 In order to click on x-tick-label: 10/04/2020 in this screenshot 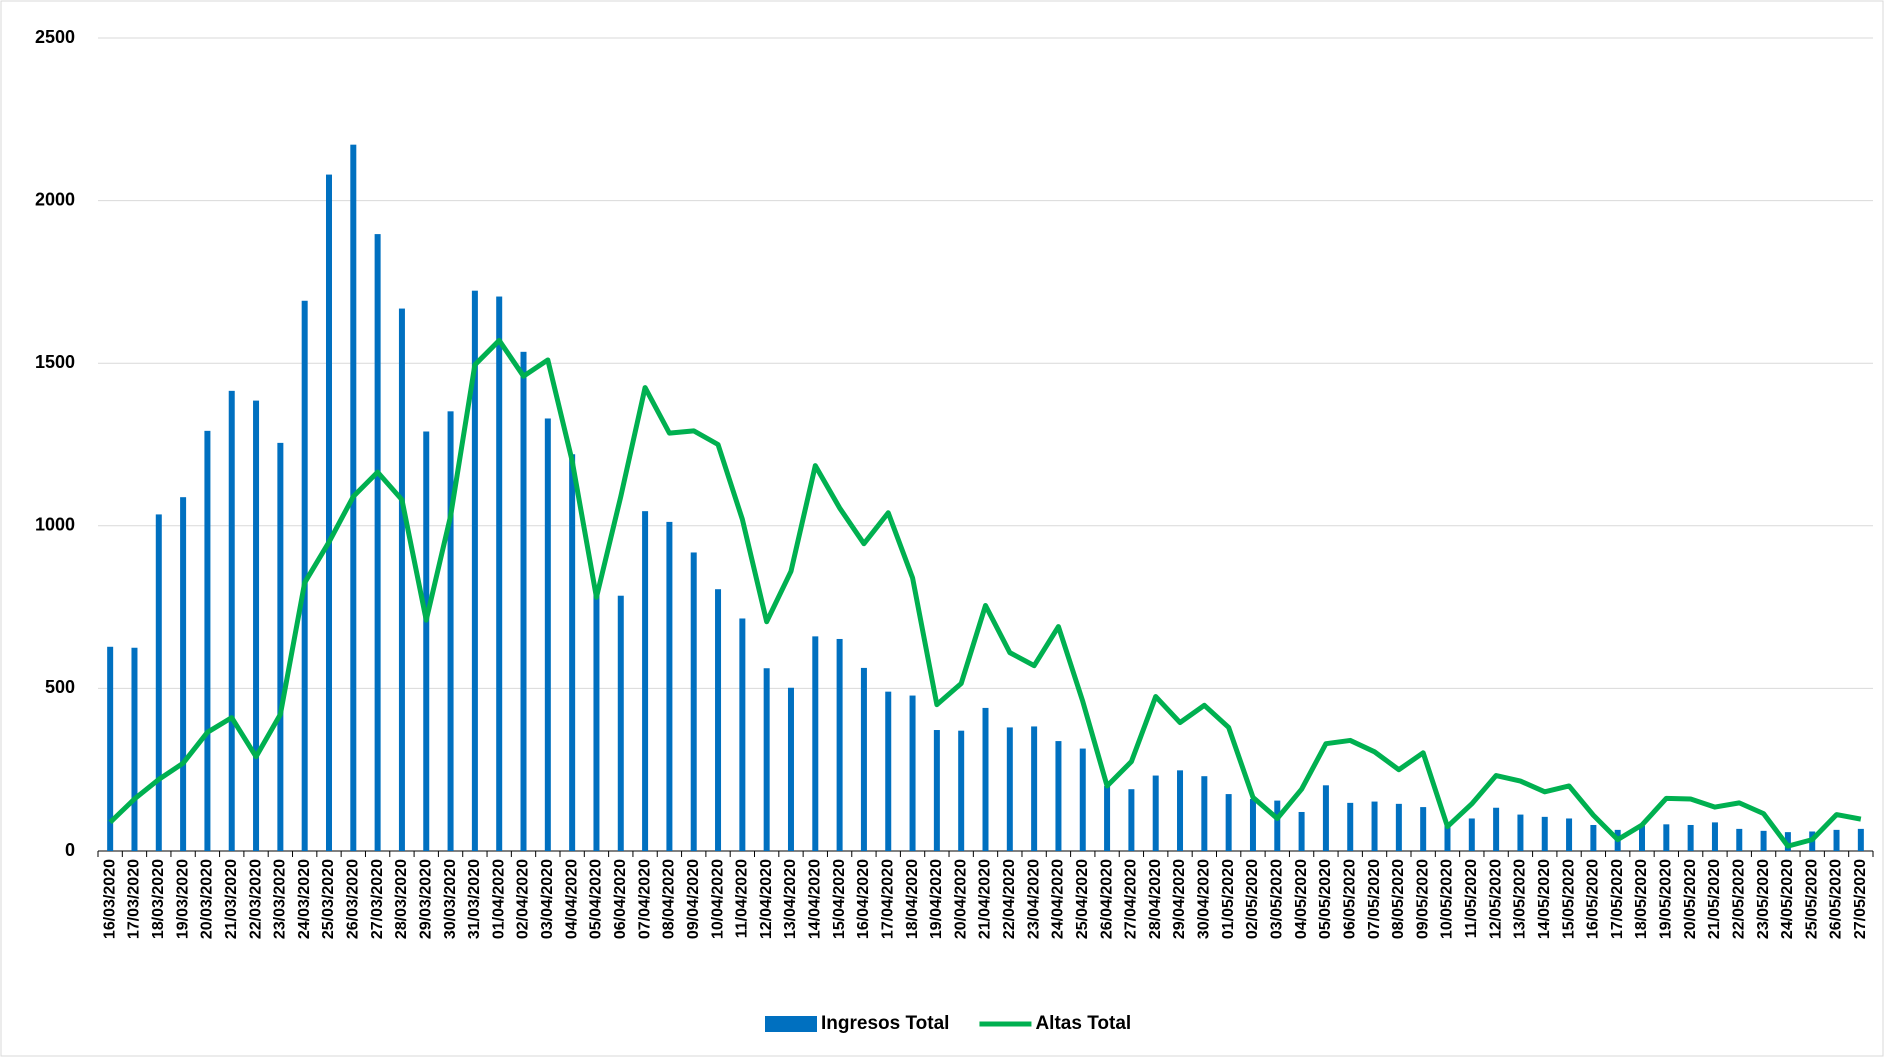, I will do `click(717, 899)`.